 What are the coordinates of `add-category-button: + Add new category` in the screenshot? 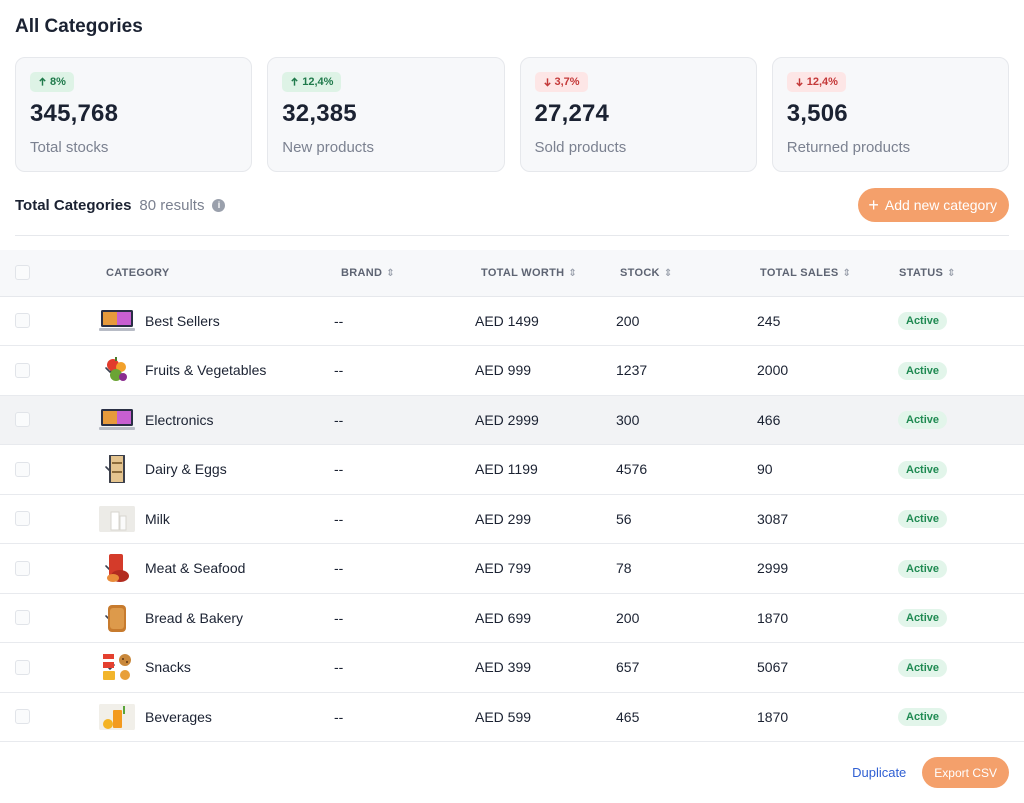 It's located at (933, 205).